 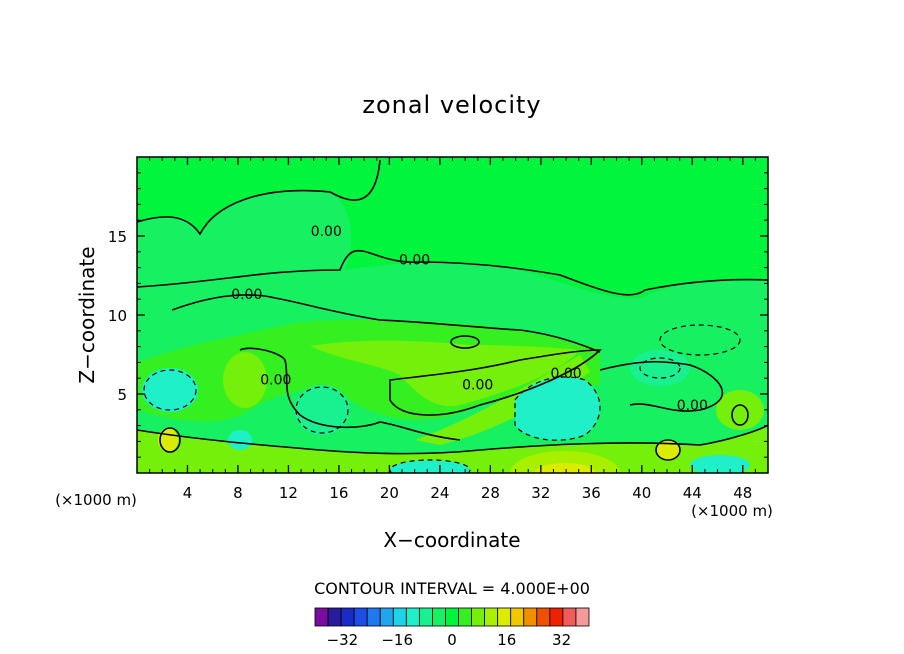 What do you see at coordinates (732, 511) in the screenshot?
I see `x-unit-right: (×1000 m)` at bounding box center [732, 511].